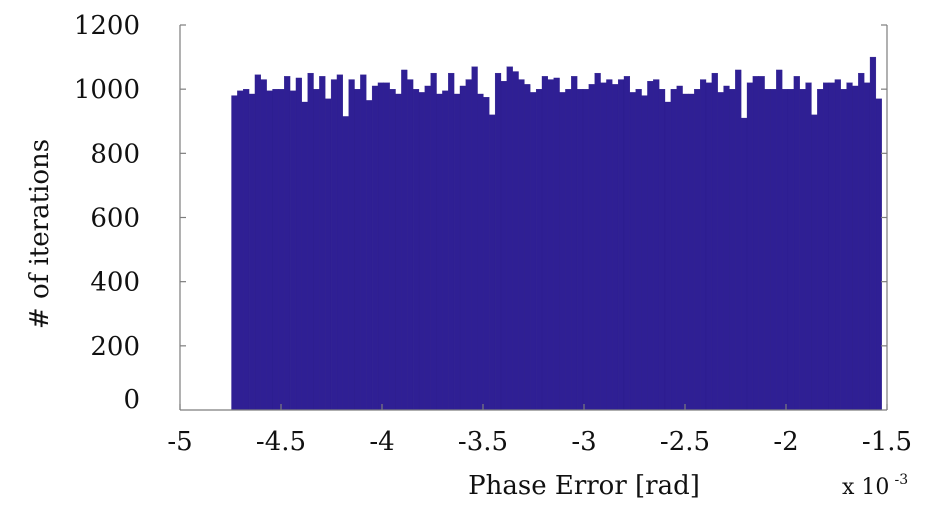 This screenshot has height=516, width=935. Describe the element at coordinates (115, 283) in the screenshot. I see `y-tick-label: 400` at that location.